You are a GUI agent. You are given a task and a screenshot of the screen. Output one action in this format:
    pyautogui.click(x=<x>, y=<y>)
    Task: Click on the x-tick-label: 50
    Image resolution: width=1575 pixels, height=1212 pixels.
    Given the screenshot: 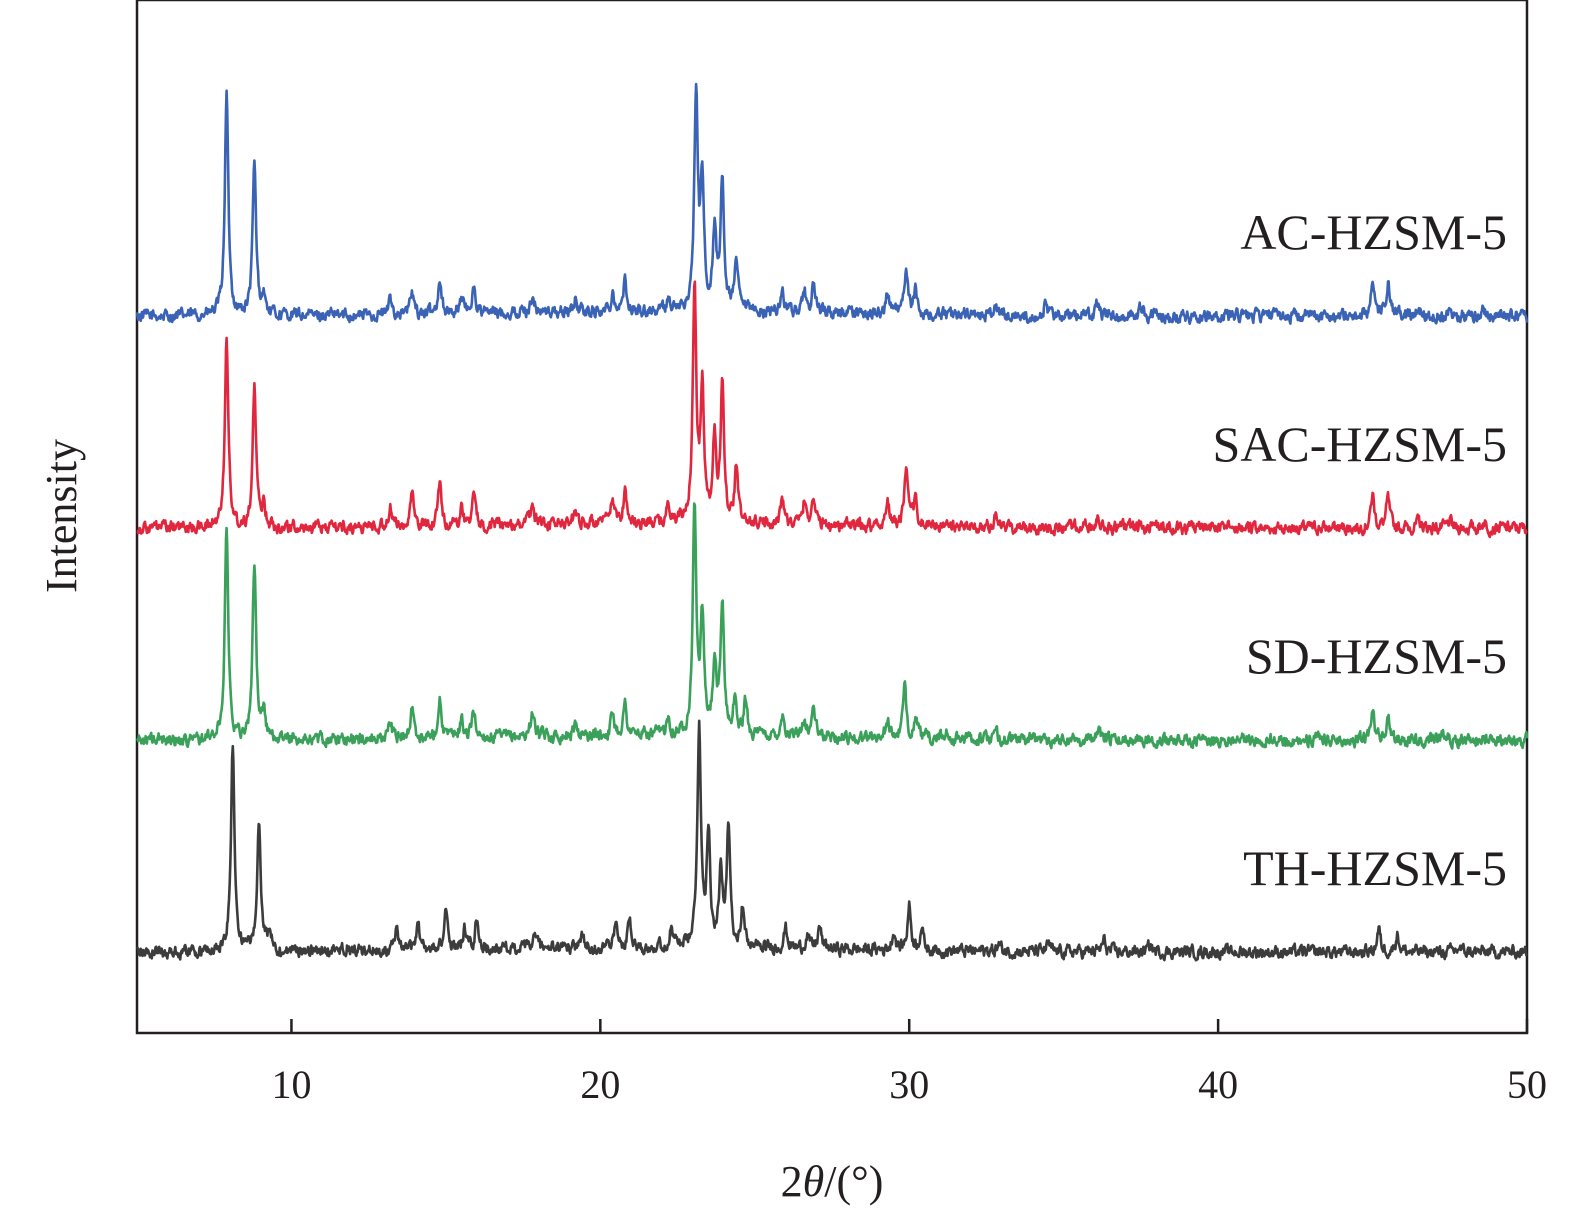 What is the action you would take?
    pyautogui.click(x=1527, y=1084)
    